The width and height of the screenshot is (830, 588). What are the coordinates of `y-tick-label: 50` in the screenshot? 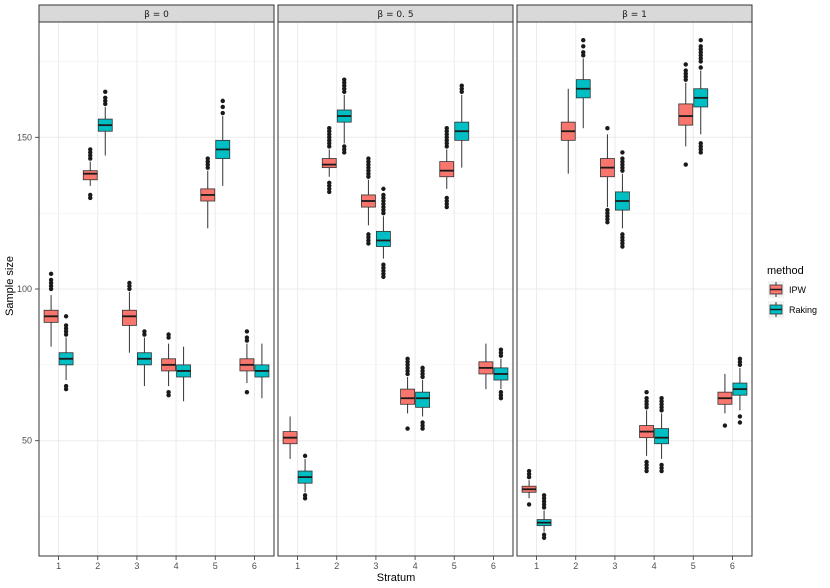 It's located at (27, 441).